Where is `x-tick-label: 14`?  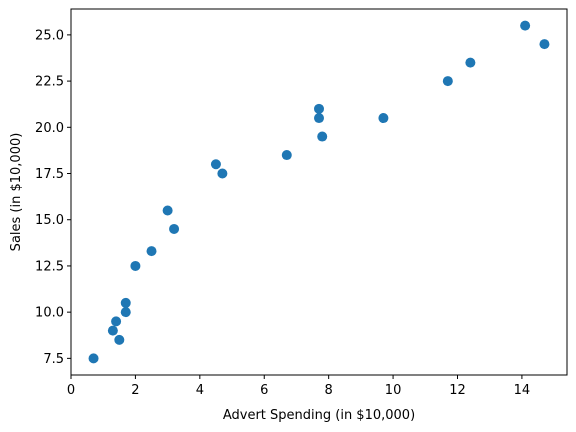 x-tick-label: 14 is located at coordinates (522, 390).